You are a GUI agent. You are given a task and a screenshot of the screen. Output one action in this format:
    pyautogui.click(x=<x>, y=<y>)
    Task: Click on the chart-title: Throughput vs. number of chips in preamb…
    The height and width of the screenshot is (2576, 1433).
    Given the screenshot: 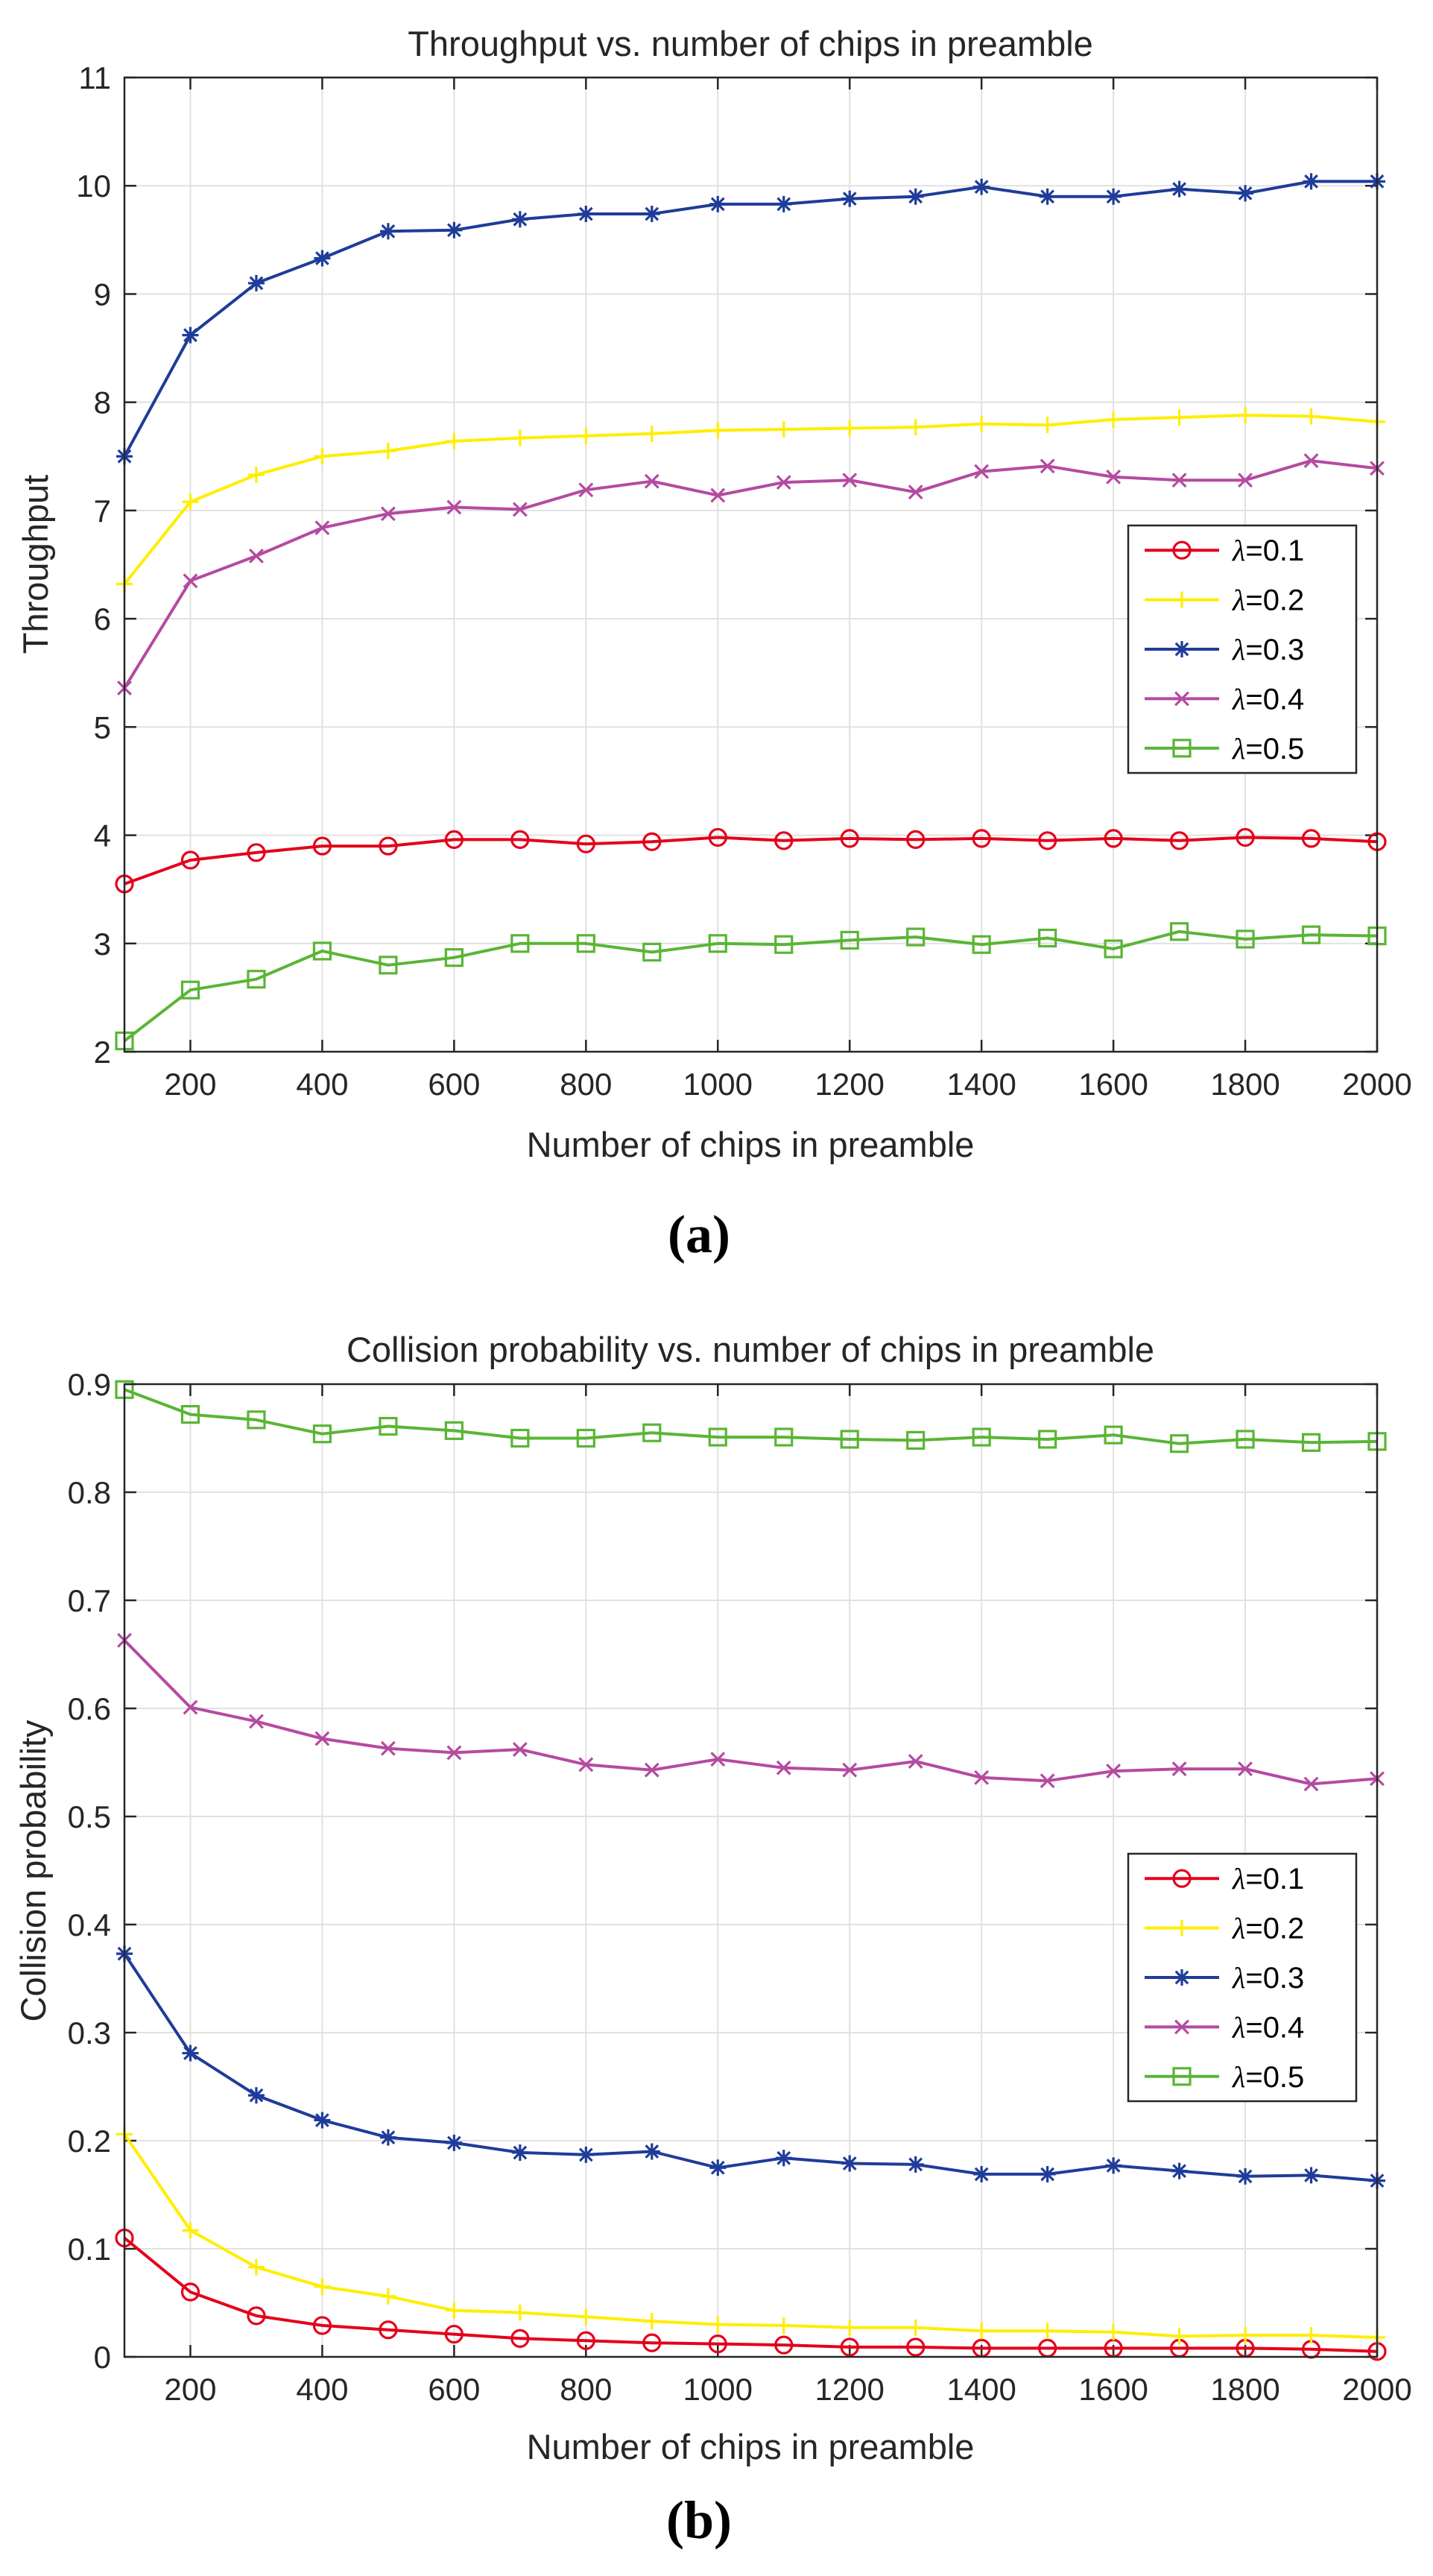 What is the action you would take?
    pyautogui.click(x=750, y=43)
    